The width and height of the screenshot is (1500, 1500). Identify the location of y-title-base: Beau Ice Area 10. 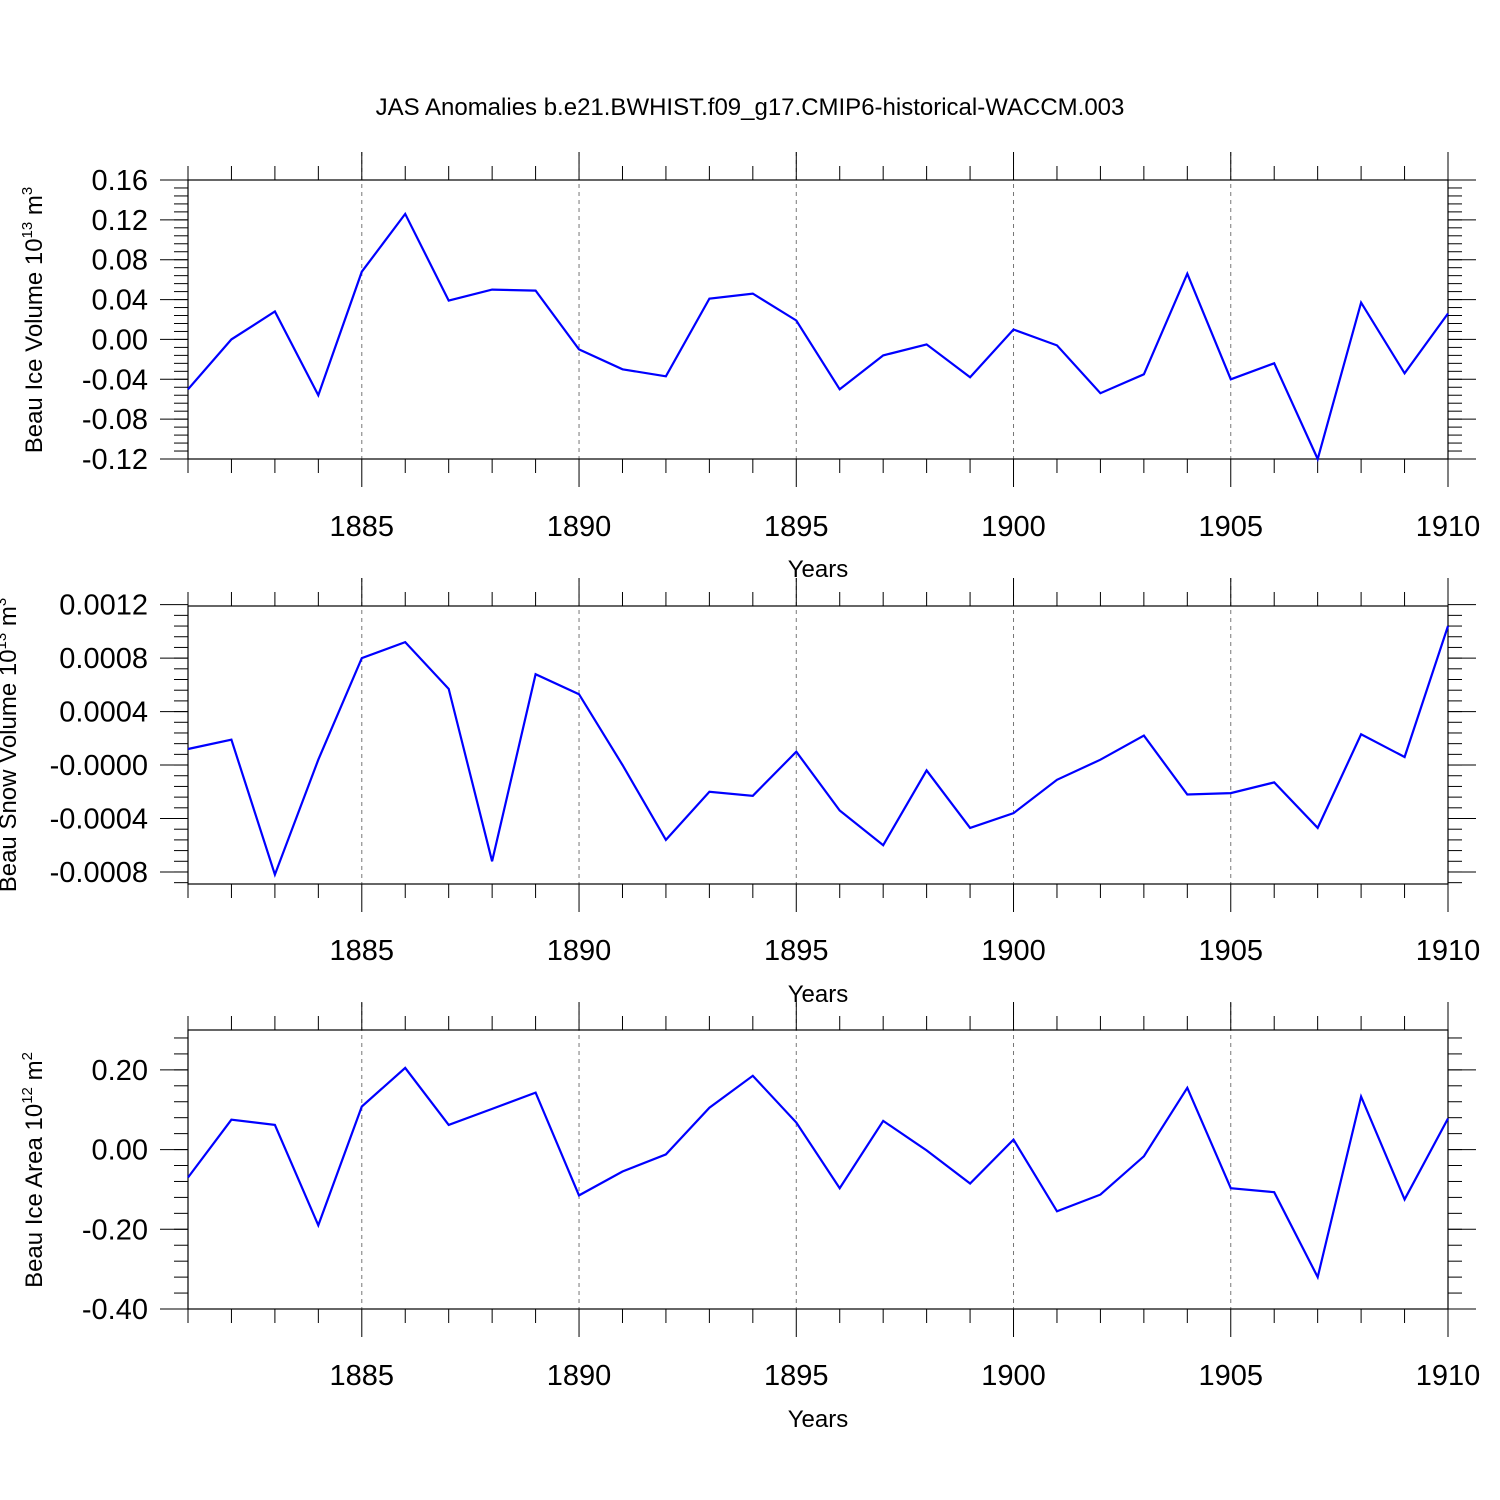
(34, 1196).